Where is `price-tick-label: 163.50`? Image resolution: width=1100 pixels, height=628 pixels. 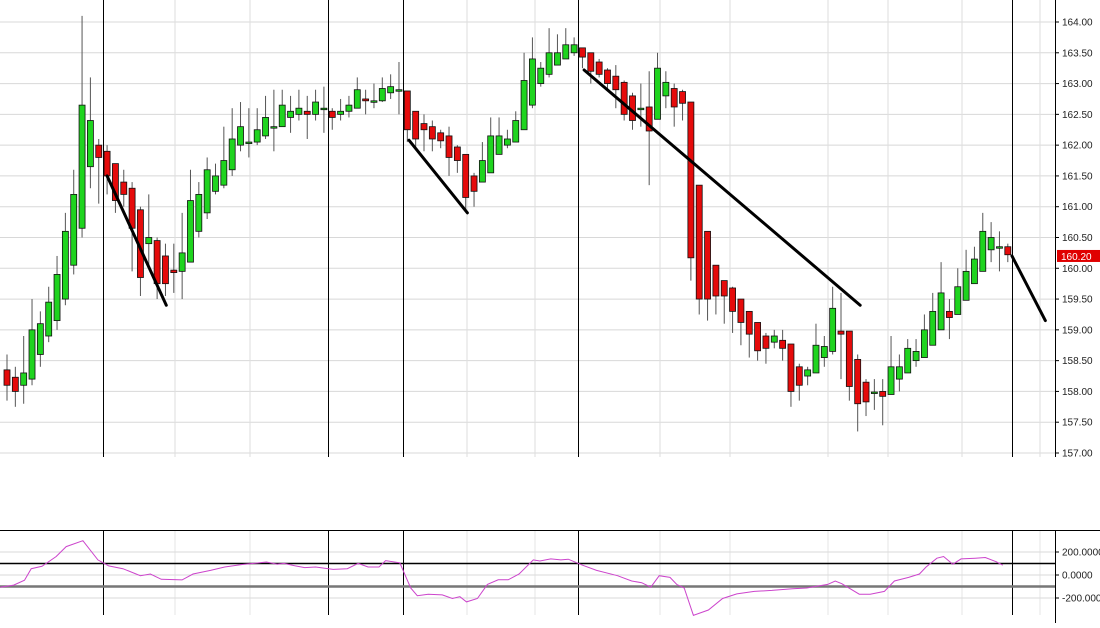 price-tick-label: 163.50 is located at coordinates (1077, 53).